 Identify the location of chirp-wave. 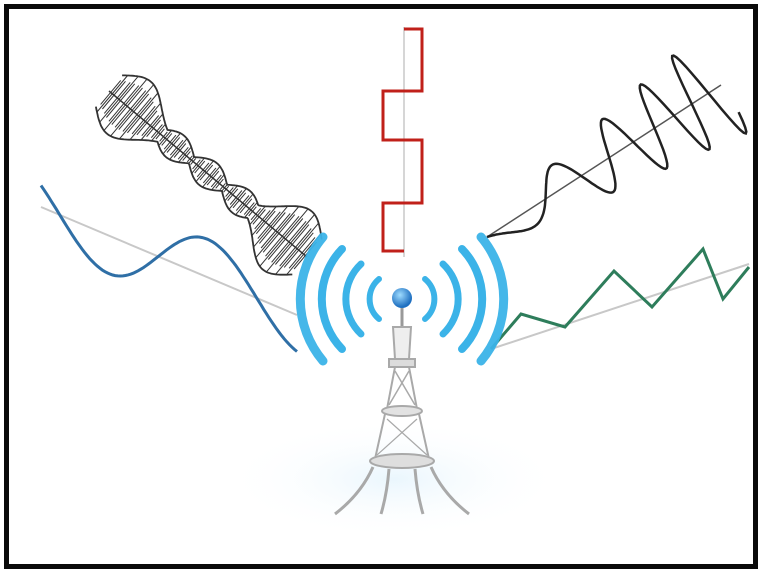
(617, 146).